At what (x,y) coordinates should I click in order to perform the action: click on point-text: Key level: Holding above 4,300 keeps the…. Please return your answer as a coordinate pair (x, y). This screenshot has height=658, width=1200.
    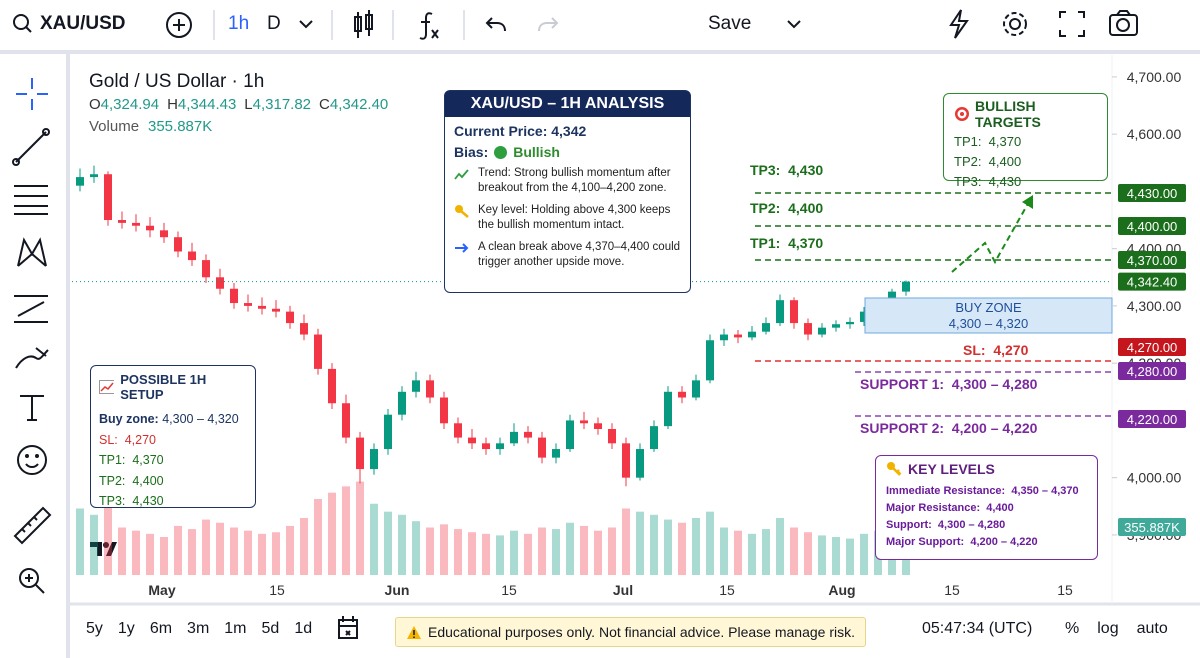
    Looking at the image, I should click on (574, 217).